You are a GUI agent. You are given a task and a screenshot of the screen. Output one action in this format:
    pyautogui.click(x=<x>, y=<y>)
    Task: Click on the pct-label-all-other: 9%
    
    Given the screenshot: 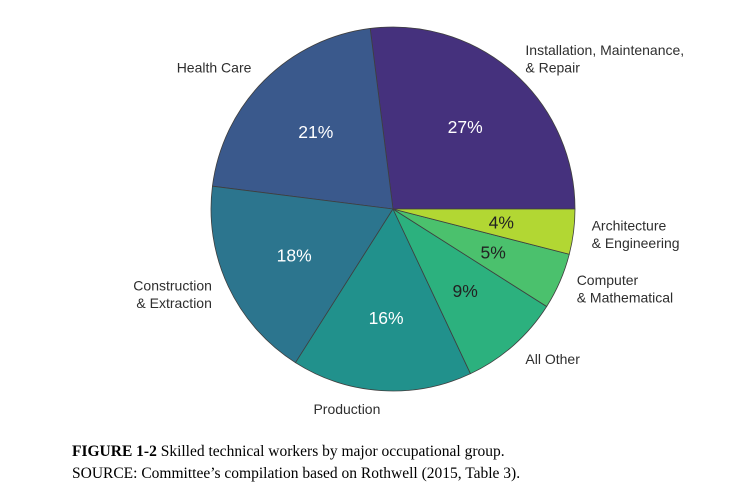 What is the action you would take?
    pyautogui.click(x=465, y=291)
    